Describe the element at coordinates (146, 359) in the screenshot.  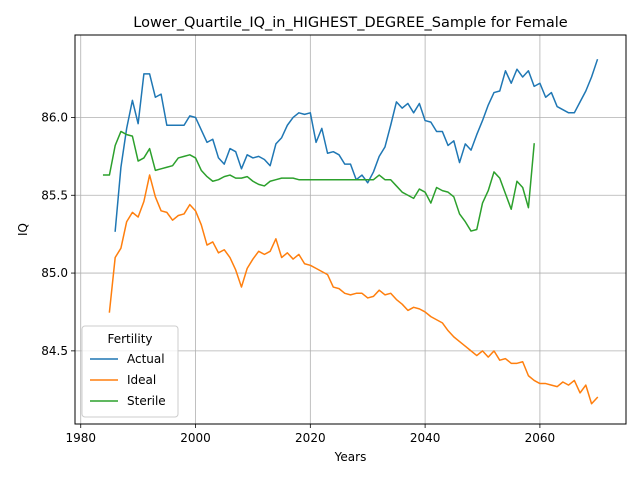
I see `legend-label-actual: Actual` at that location.